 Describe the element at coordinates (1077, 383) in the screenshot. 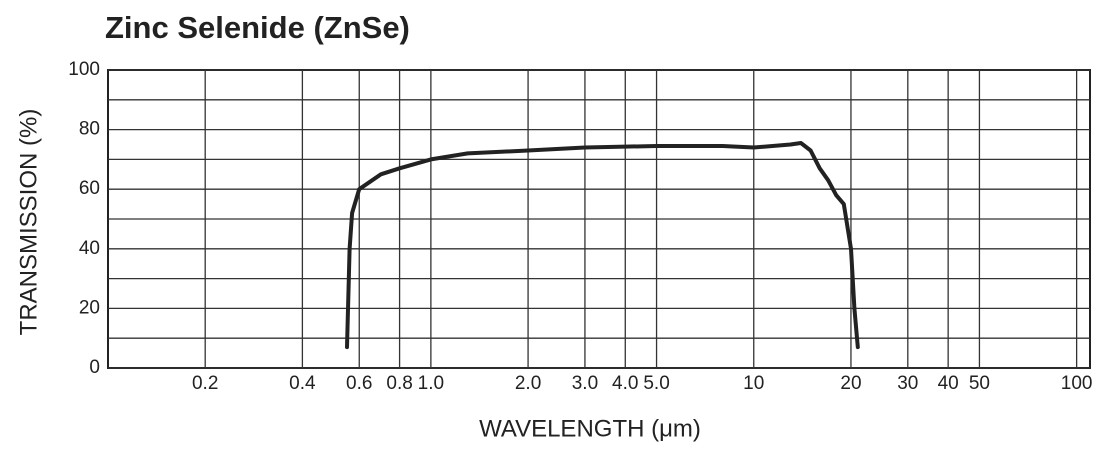

I see `x-tick-label: 100` at that location.